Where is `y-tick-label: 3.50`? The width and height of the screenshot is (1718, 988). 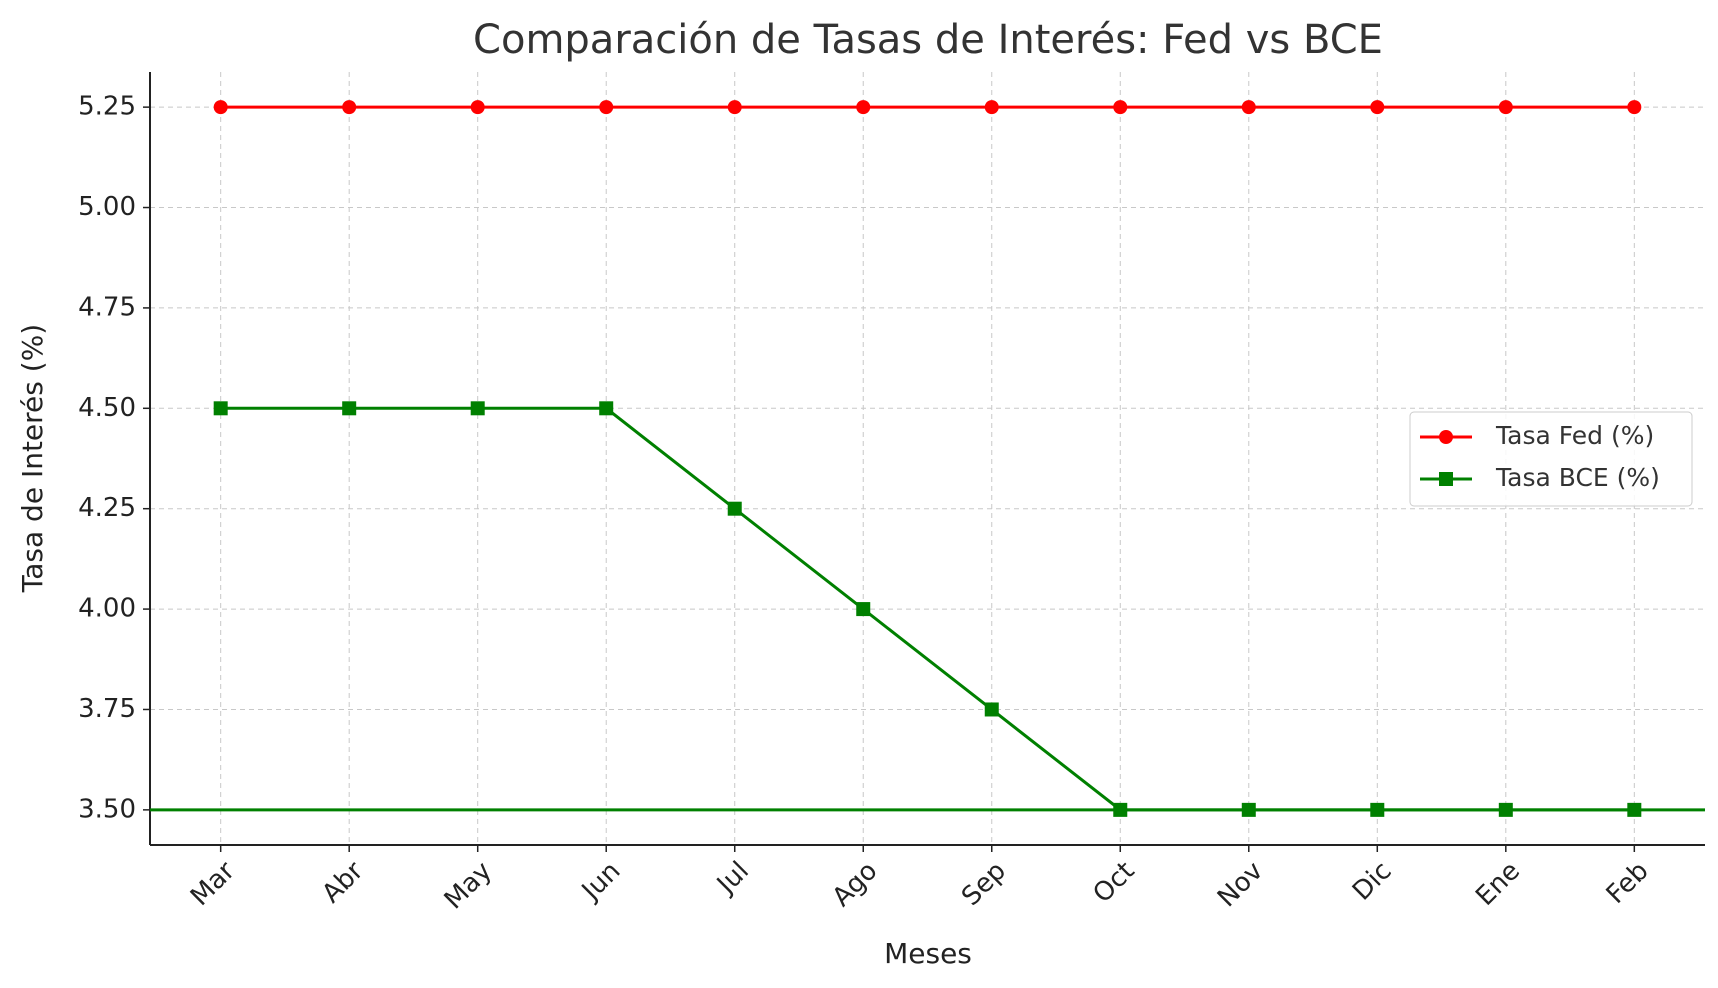
y-tick-label: 3.50 is located at coordinates (107, 809).